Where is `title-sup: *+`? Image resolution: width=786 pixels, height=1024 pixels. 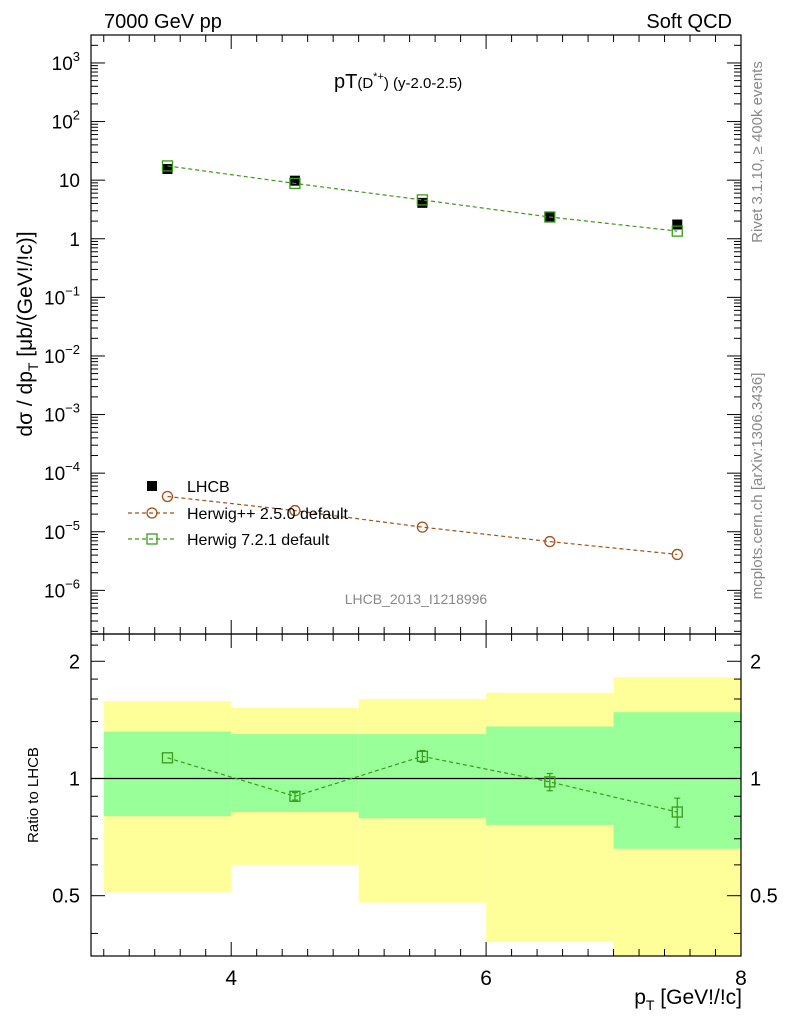 title-sup: *+ is located at coordinates (378, 77).